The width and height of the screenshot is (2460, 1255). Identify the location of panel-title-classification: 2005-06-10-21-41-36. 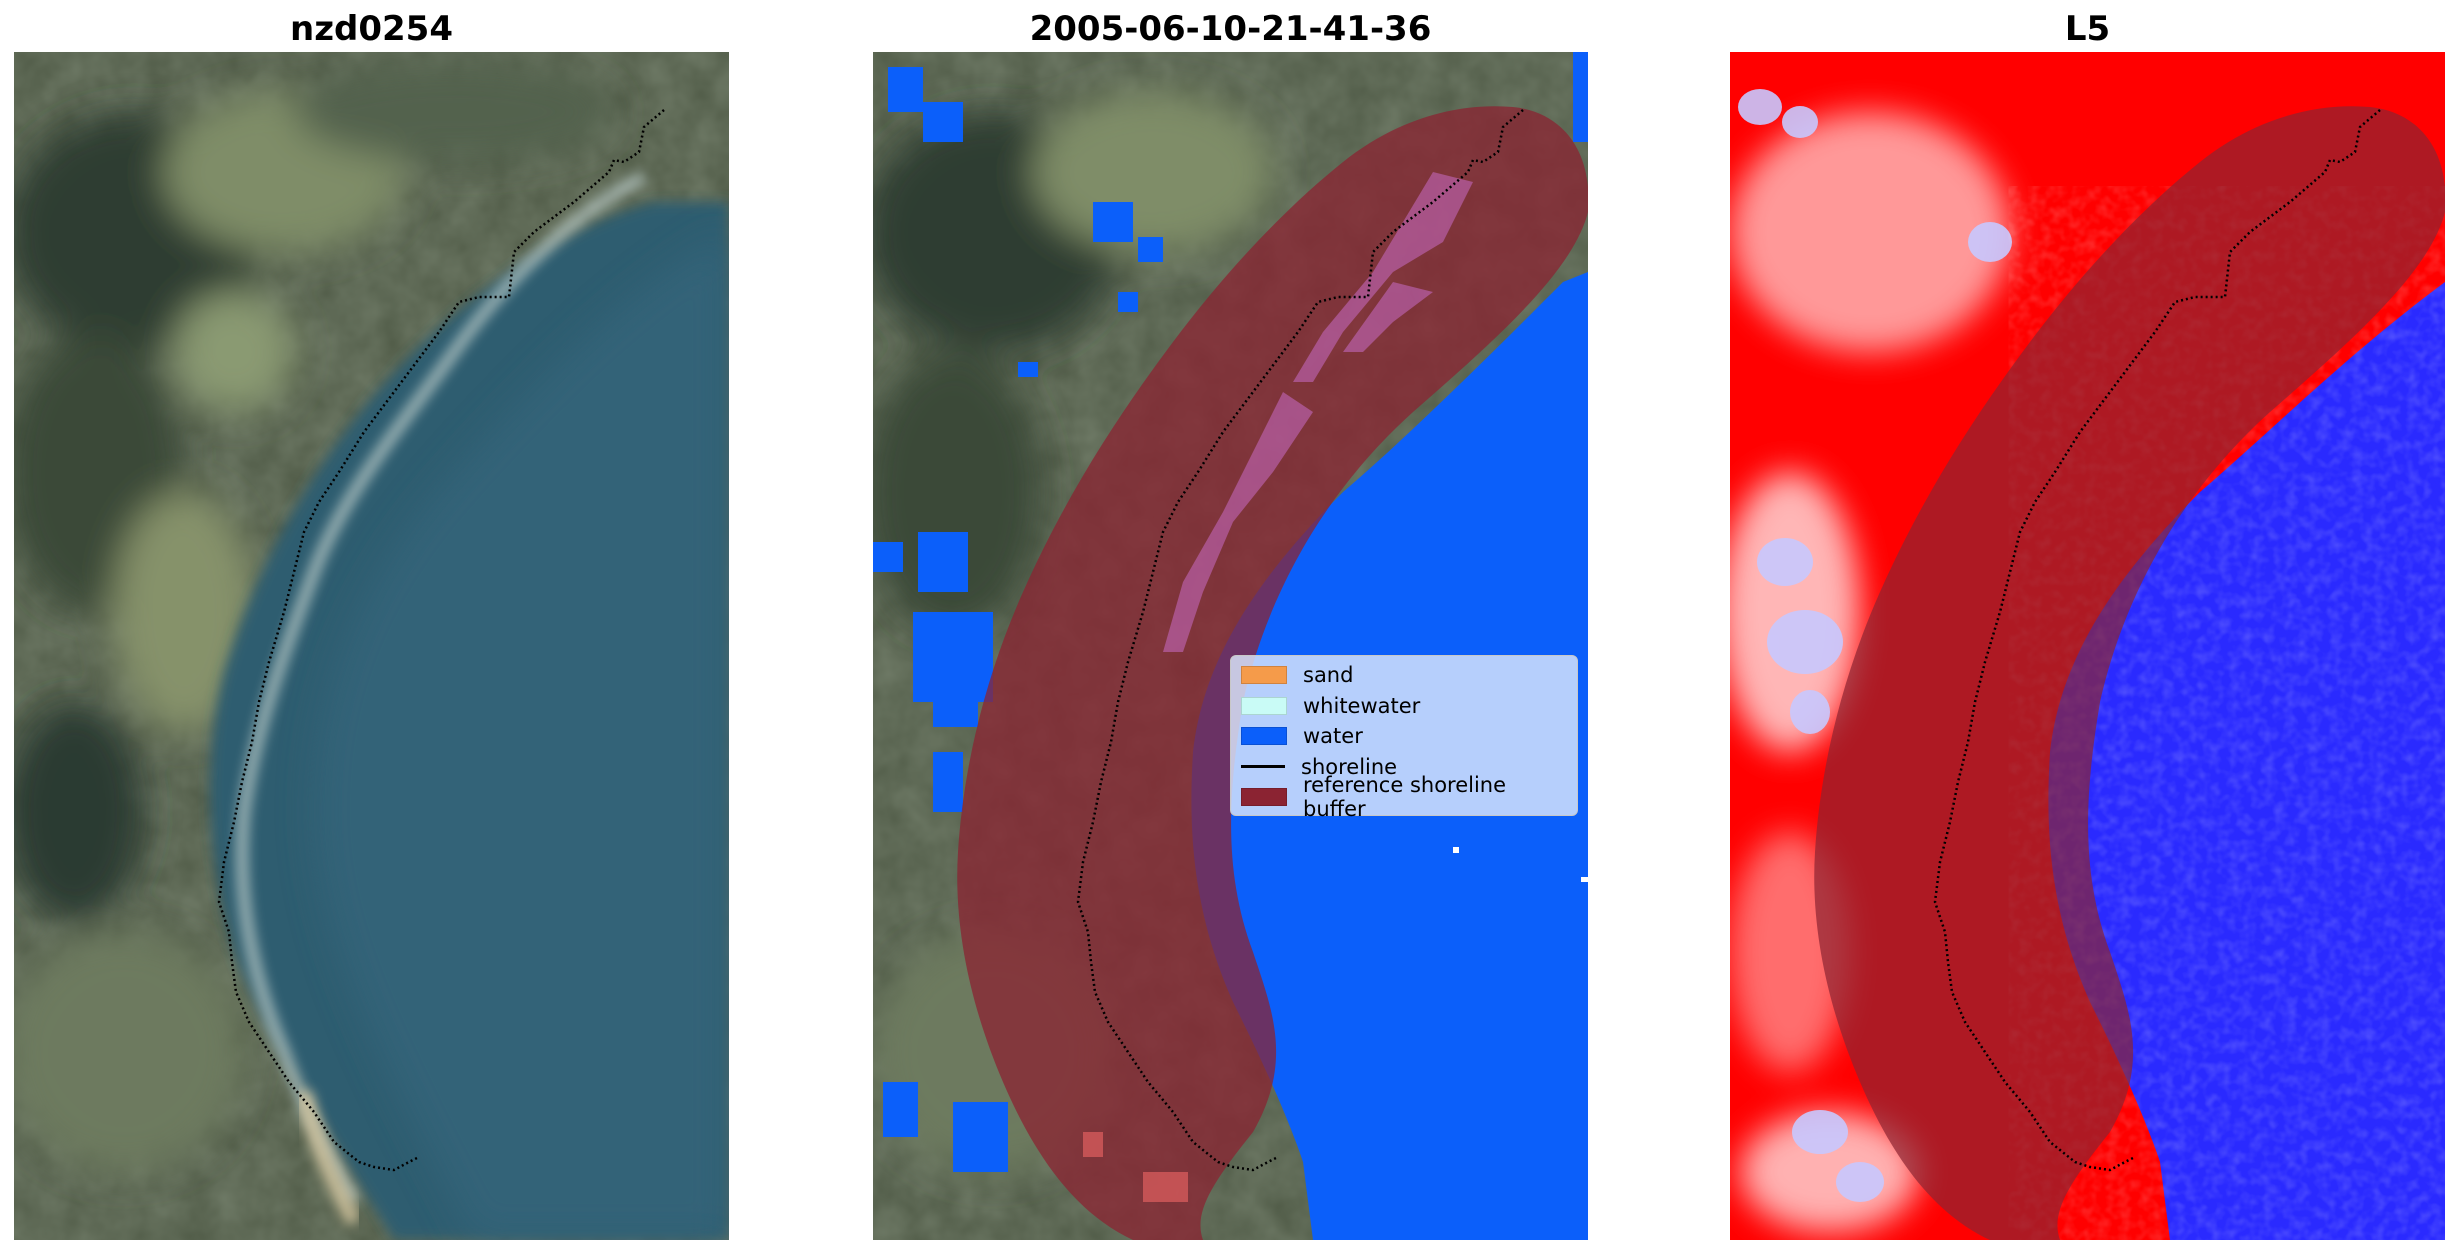
(1230, 29).